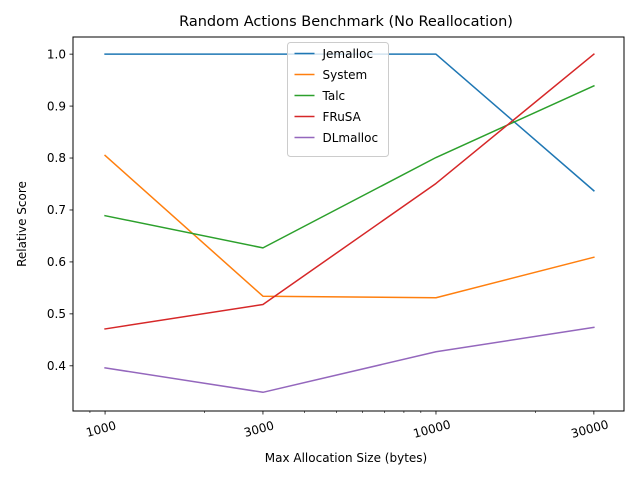  Describe the element at coordinates (22, 224) in the screenshot. I see `y-axis-label: Relative Score` at that location.